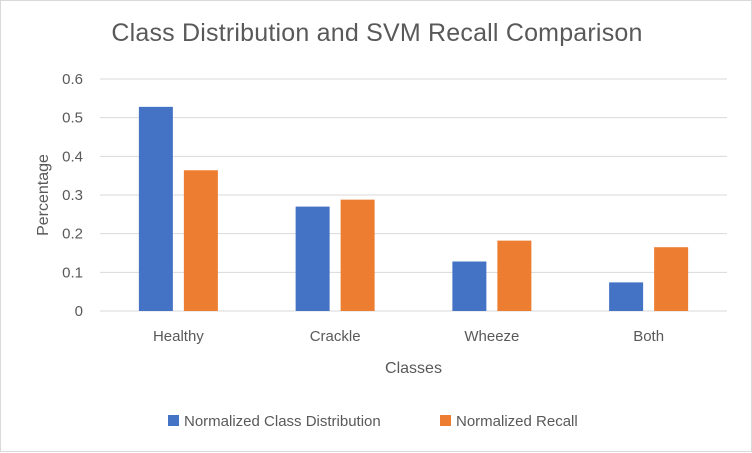 This screenshot has height=453, width=752. What do you see at coordinates (178, 336) in the screenshot?
I see `x-tick-label: Healthy` at bounding box center [178, 336].